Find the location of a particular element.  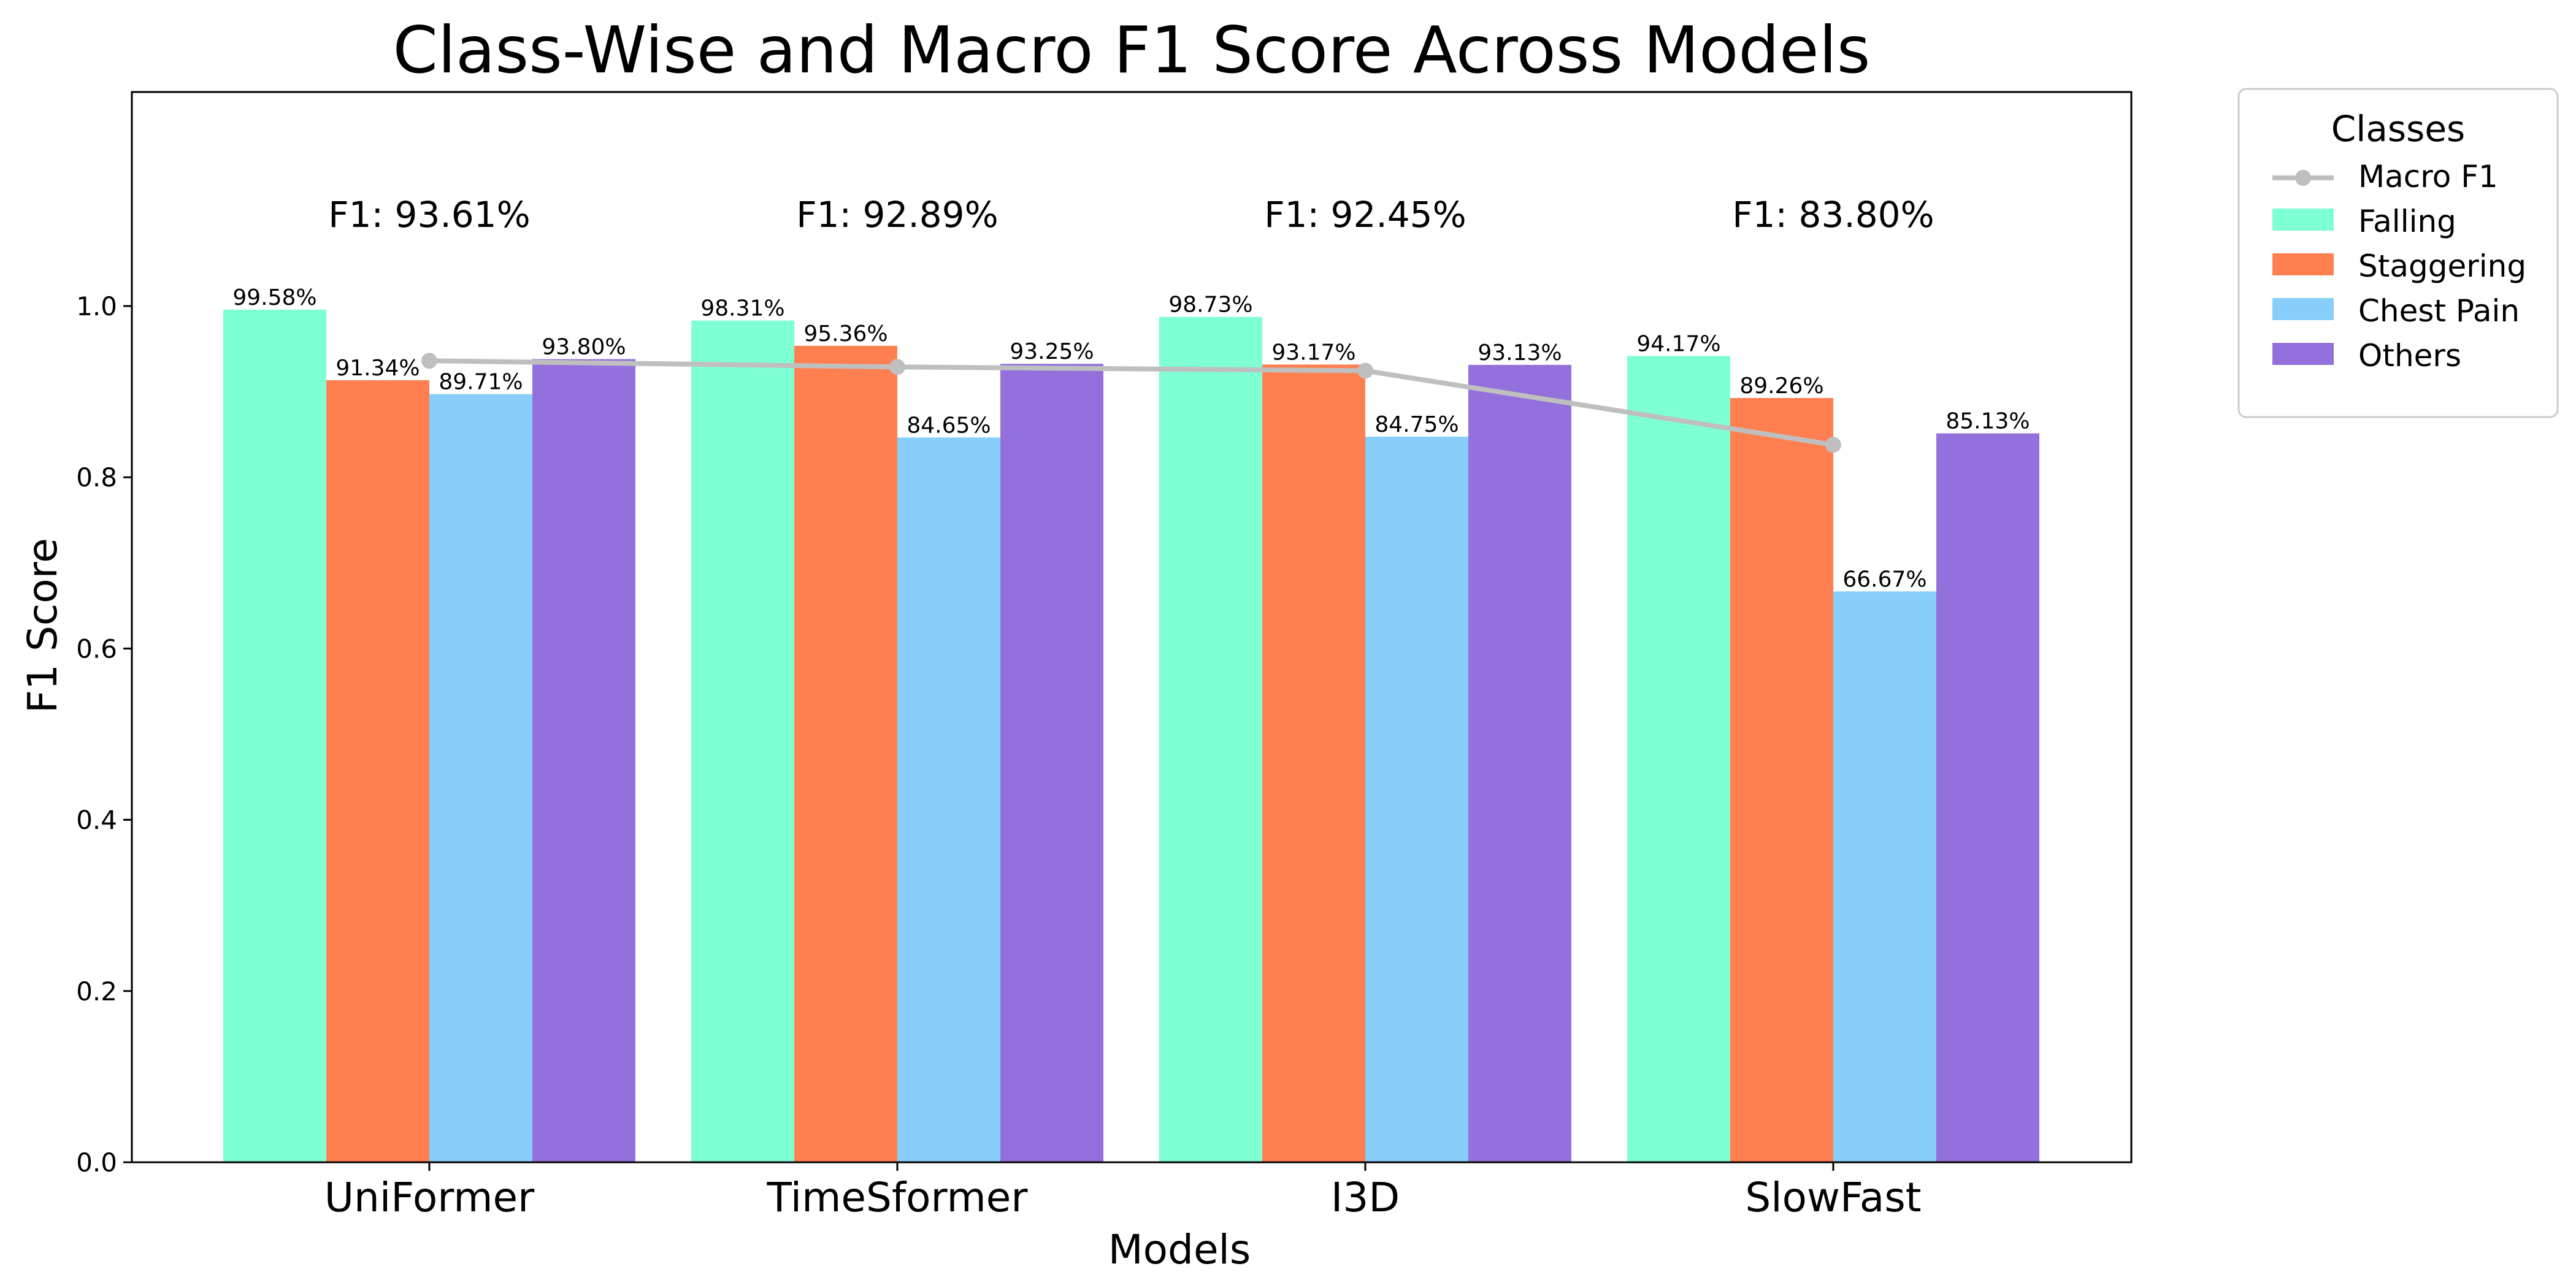

x-category-label: UniFormer is located at coordinates (429, 1197).